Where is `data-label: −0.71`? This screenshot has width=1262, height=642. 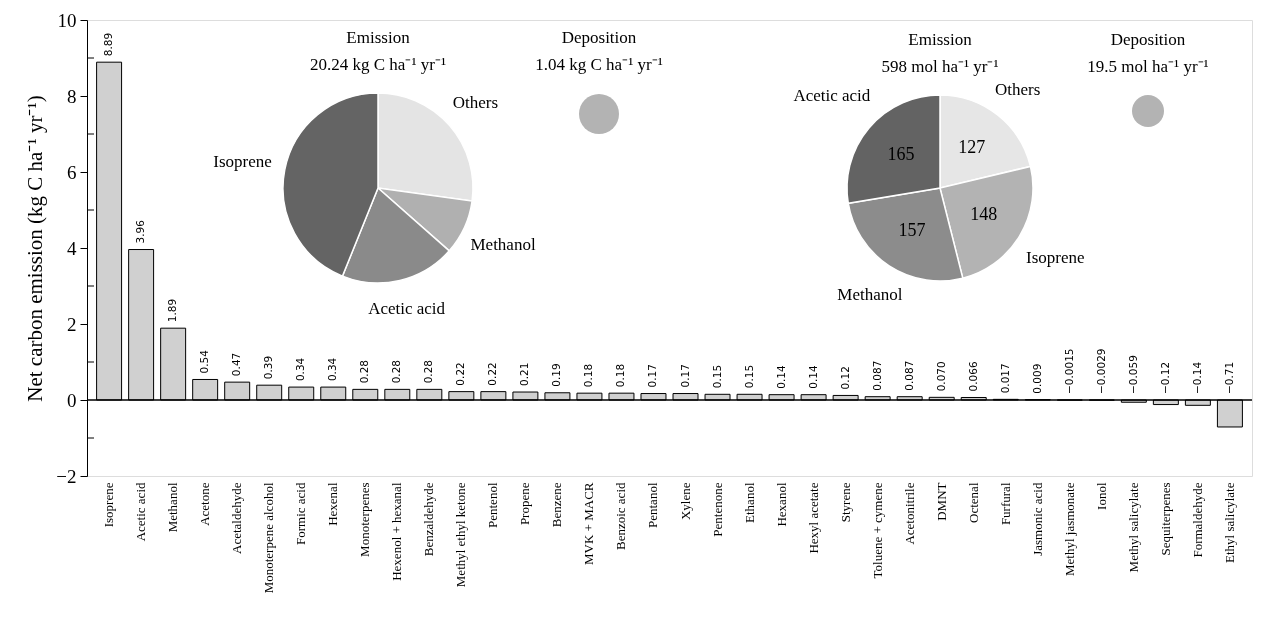 data-label: −0.71 is located at coordinates (1228, 377).